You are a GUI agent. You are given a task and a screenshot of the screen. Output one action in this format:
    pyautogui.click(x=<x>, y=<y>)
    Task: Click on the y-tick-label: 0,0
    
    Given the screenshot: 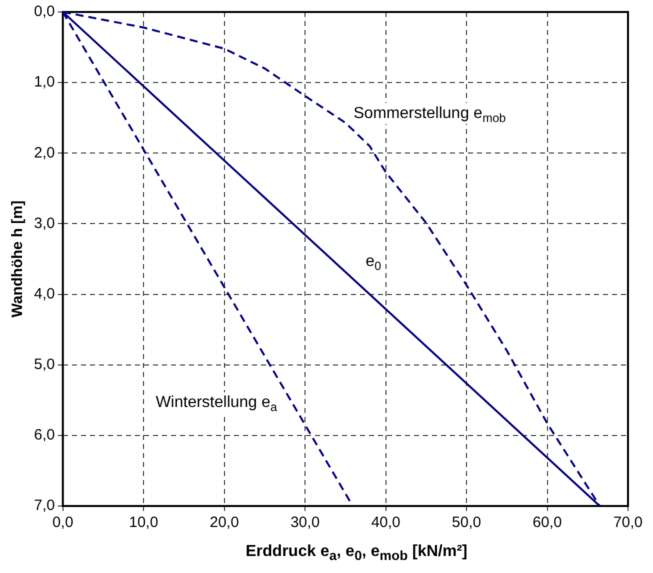 What is the action you would take?
    pyautogui.click(x=44, y=11)
    